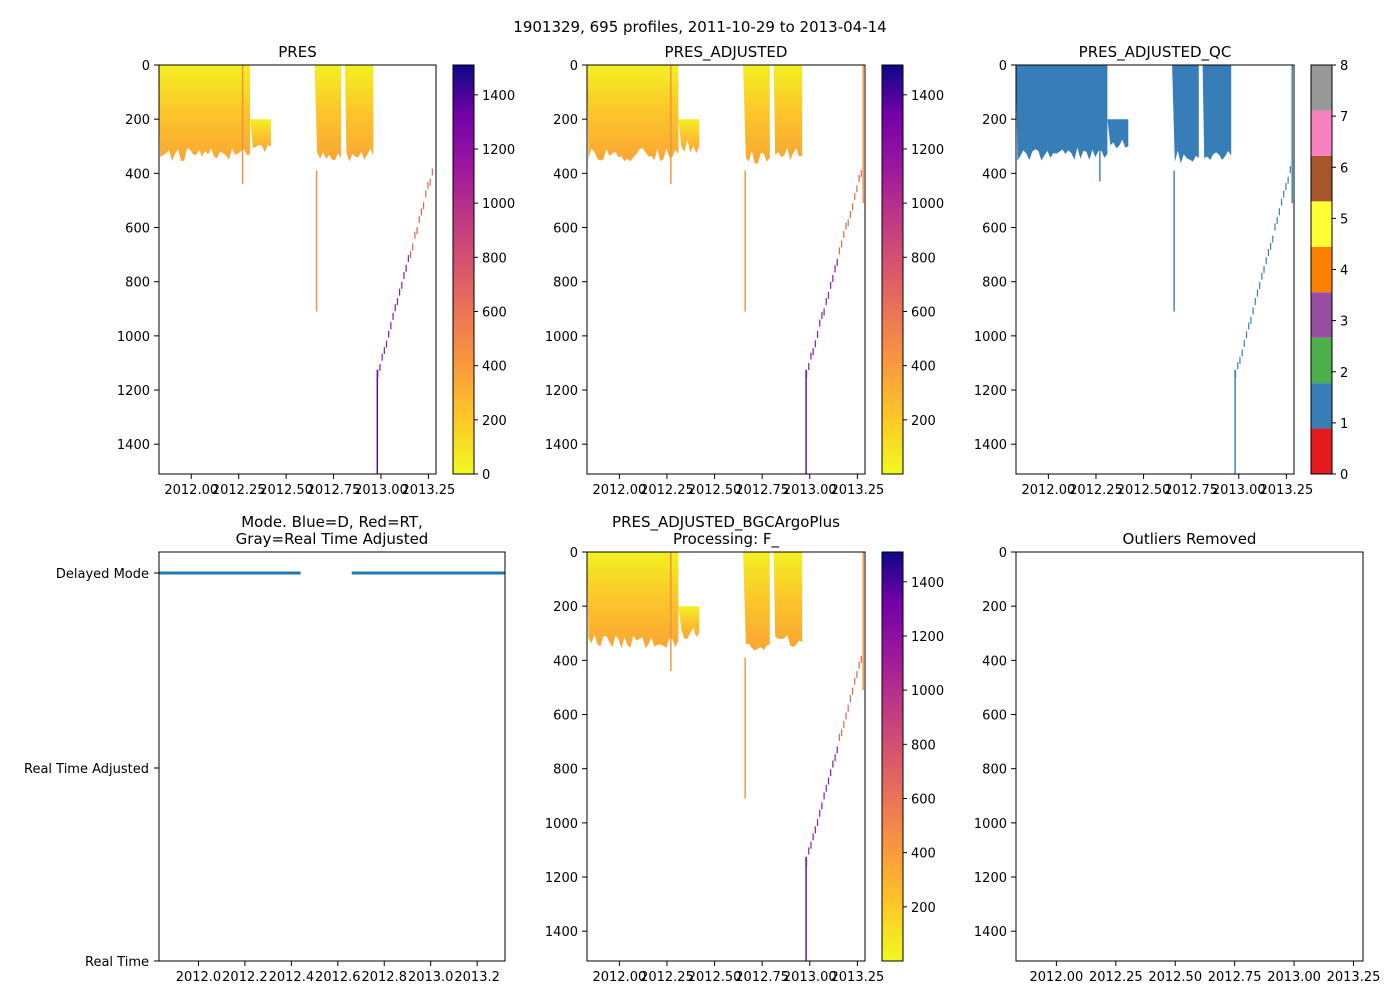 The image size is (1400, 1000). What do you see at coordinates (477, 977) in the screenshot?
I see `x-tick-label: 2013.2` at bounding box center [477, 977].